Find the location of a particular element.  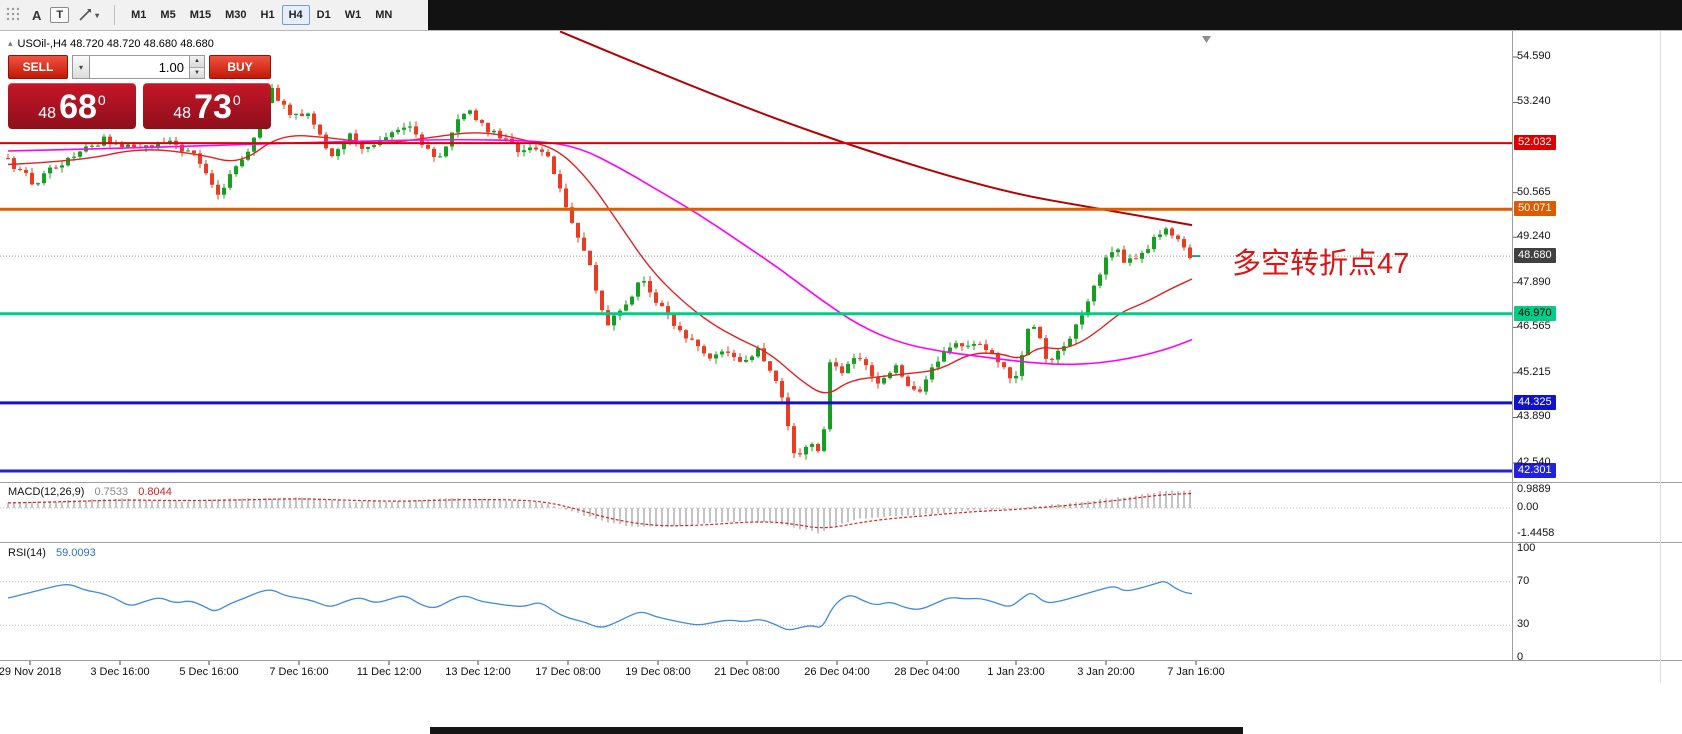

grip-dots-icon is located at coordinates (12, 14).